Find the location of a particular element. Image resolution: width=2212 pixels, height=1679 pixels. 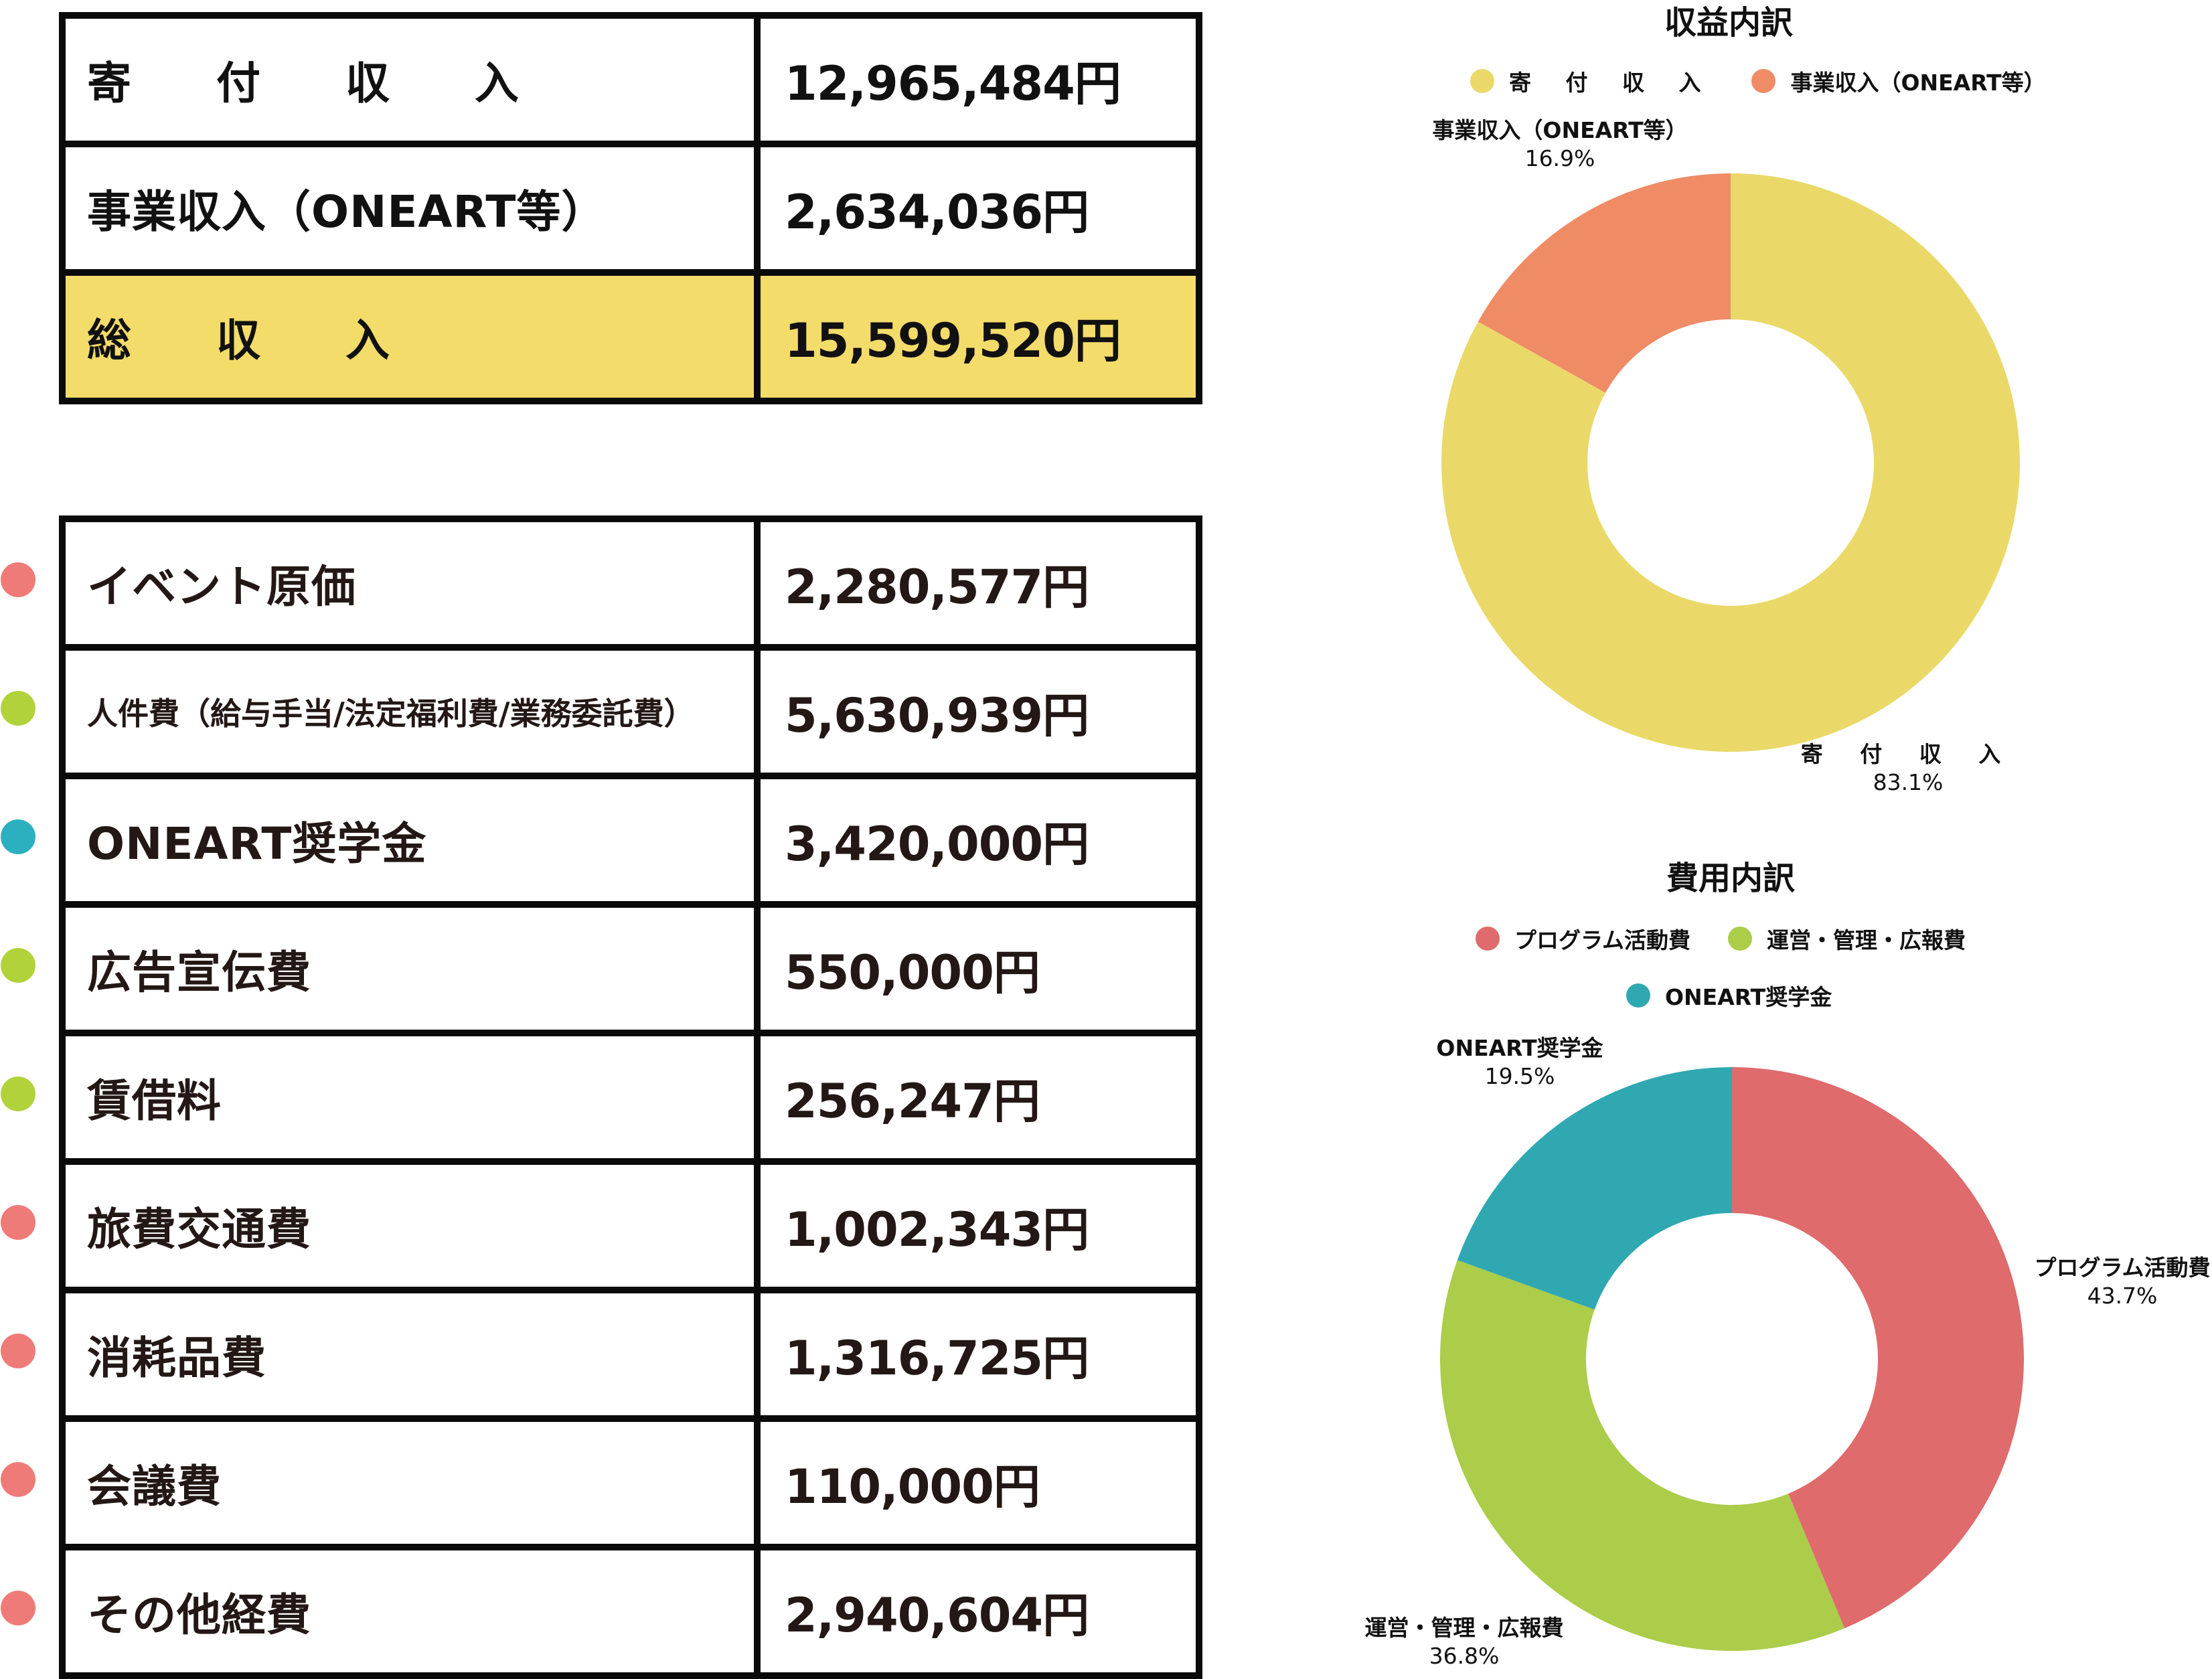

table-row: 人件費（給与手当/法定福利費/業務委託費） 5,630,939円 is located at coordinates (631, 715).